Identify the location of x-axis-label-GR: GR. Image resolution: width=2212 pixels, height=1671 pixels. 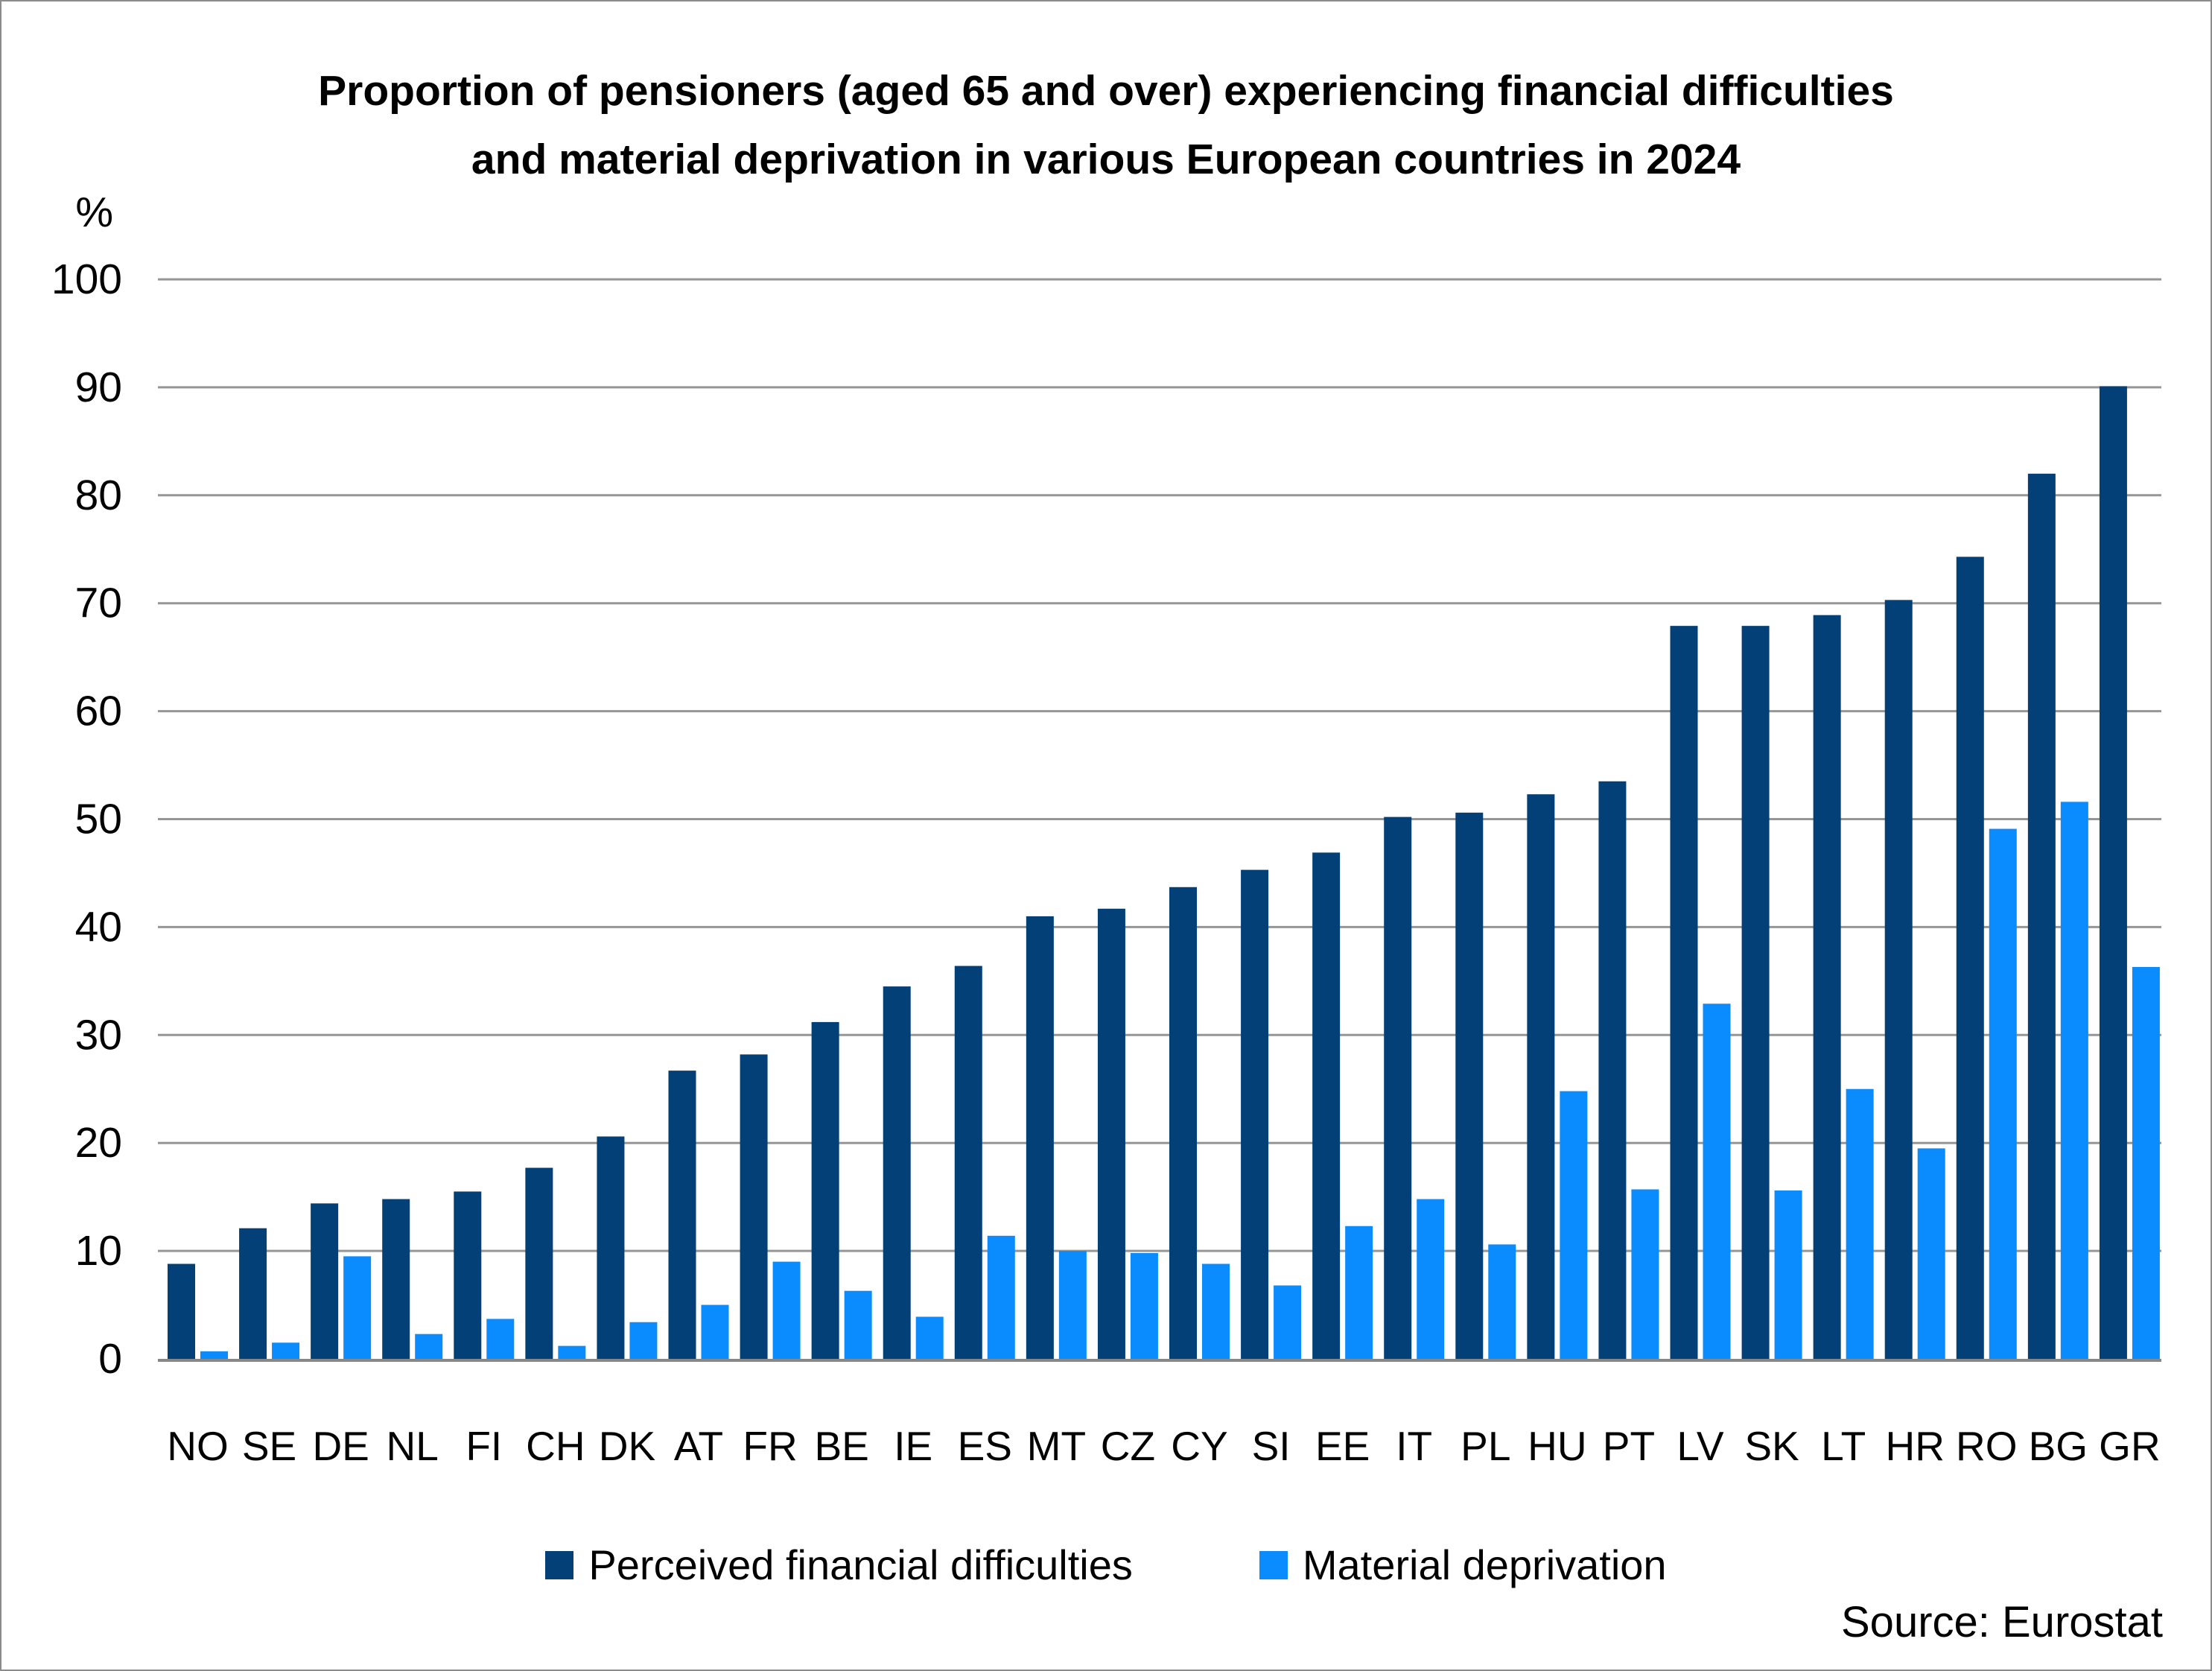
(2130, 1446).